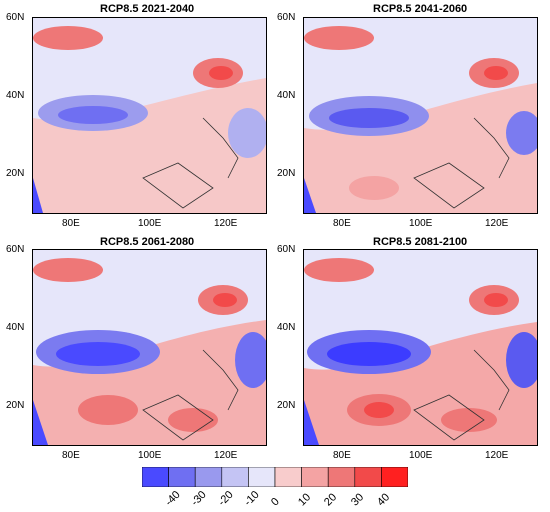 The height and width of the screenshot is (512, 550). I want to click on colorbar-label: 10, so click(304, 500).